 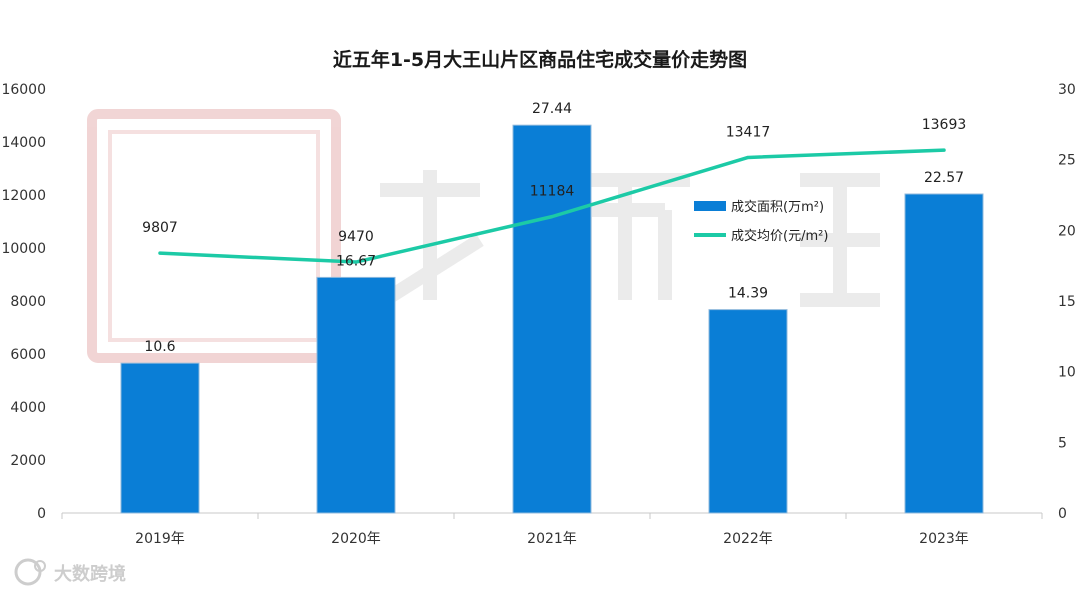 What do you see at coordinates (1067, 373) in the screenshot?
I see `y-right-tick-label: 10` at bounding box center [1067, 373].